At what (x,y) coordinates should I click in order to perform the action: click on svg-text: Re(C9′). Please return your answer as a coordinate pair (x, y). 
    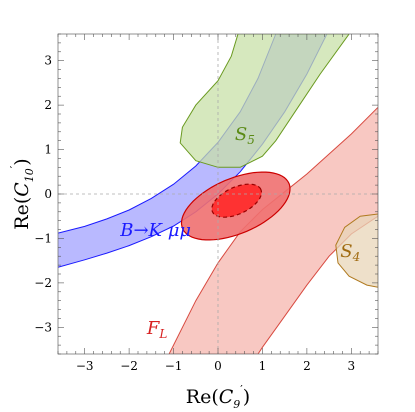
    Looking at the image, I should click on (218, 397).